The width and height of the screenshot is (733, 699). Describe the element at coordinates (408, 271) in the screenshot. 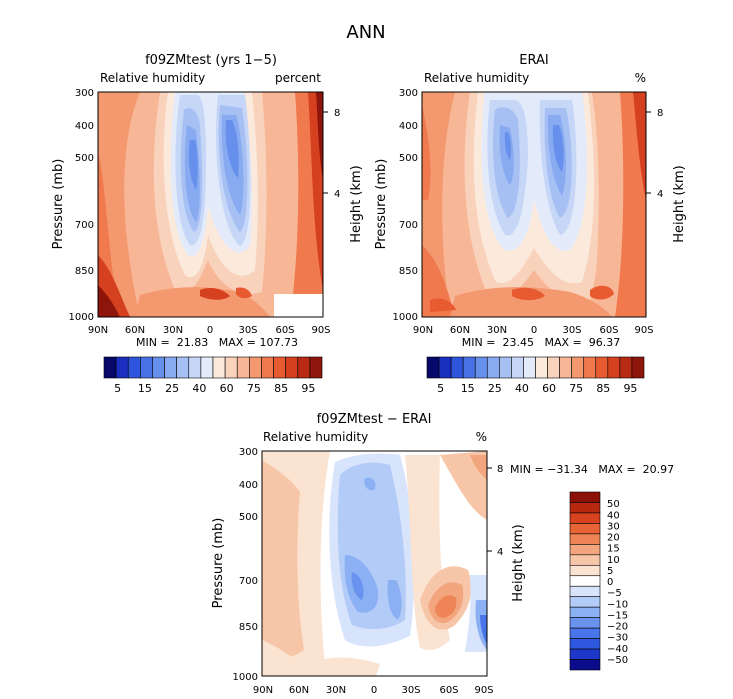

I see `y-tick-label: 850` at that location.